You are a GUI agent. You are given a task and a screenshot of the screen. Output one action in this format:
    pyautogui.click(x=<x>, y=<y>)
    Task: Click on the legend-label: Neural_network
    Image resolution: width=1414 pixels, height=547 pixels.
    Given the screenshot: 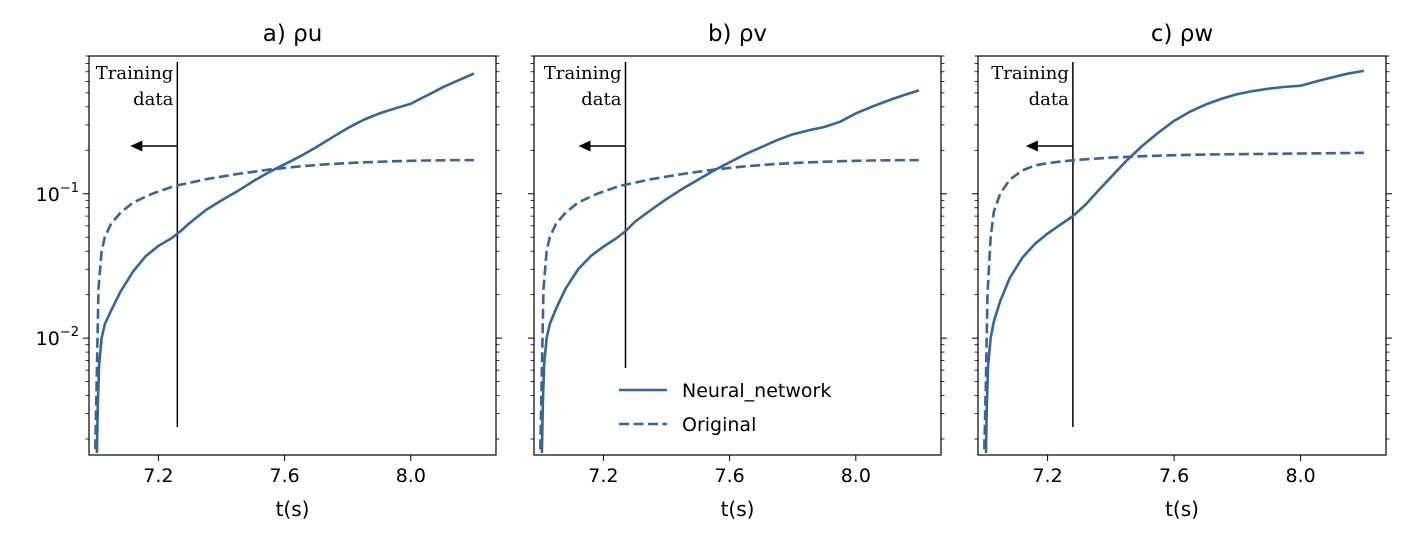 What is the action you would take?
    pyautogui.click(x=756, y=391)
    